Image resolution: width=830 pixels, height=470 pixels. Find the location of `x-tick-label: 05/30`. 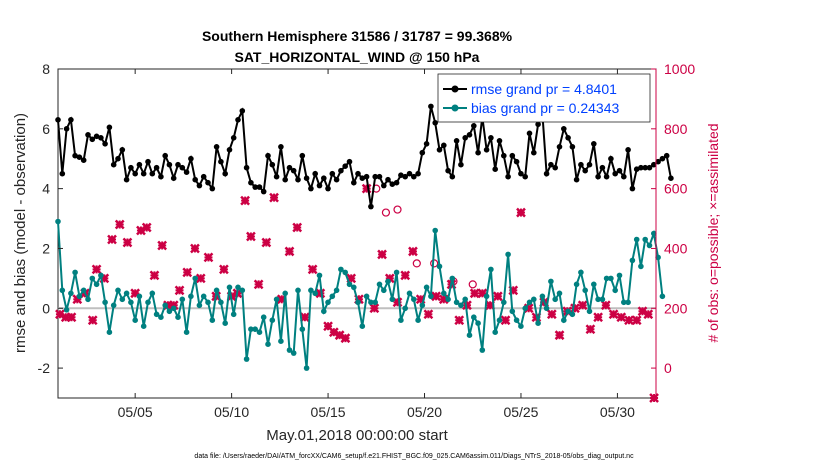

x-tick-label: 05/30 is located at coordinates (617, 412).